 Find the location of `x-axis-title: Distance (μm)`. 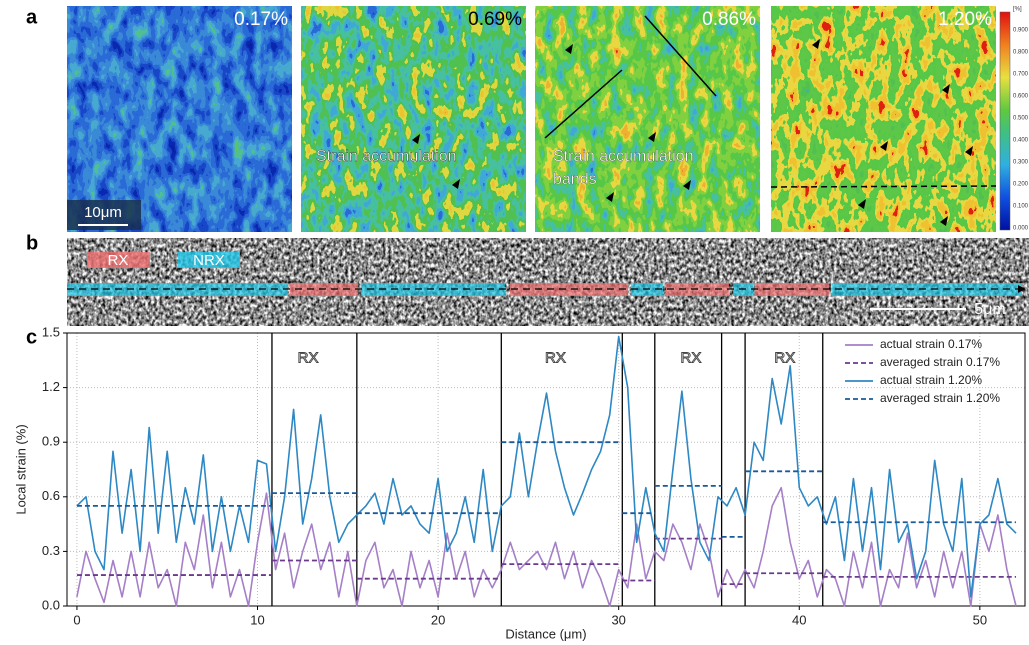

x-axis-title: Distance (μm) is located at coordinates (545, 633).